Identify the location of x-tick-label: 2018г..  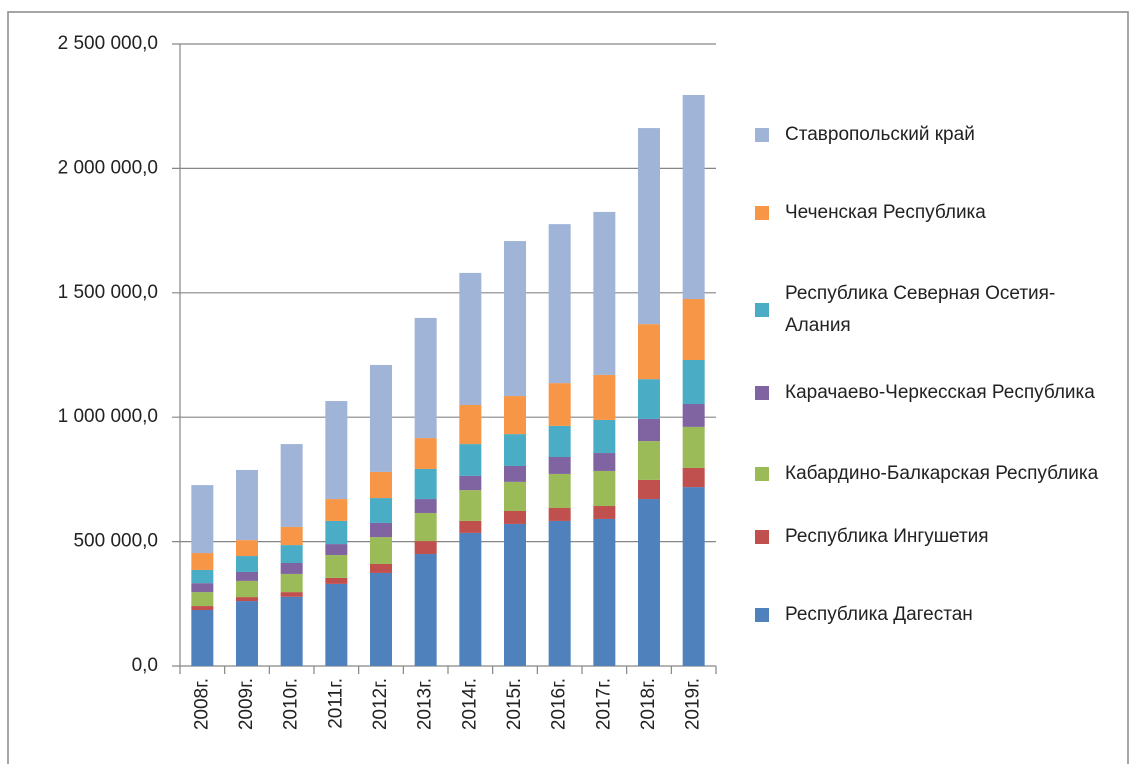
(648, 704).